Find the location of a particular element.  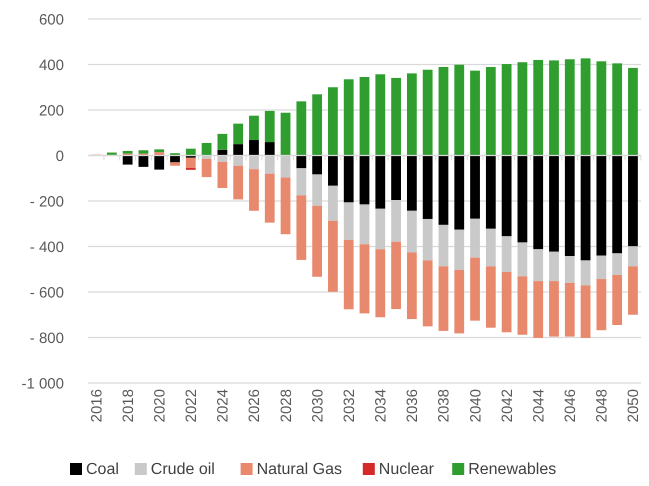

x-tick-label: 2044 is located at coordinates (539, 405).